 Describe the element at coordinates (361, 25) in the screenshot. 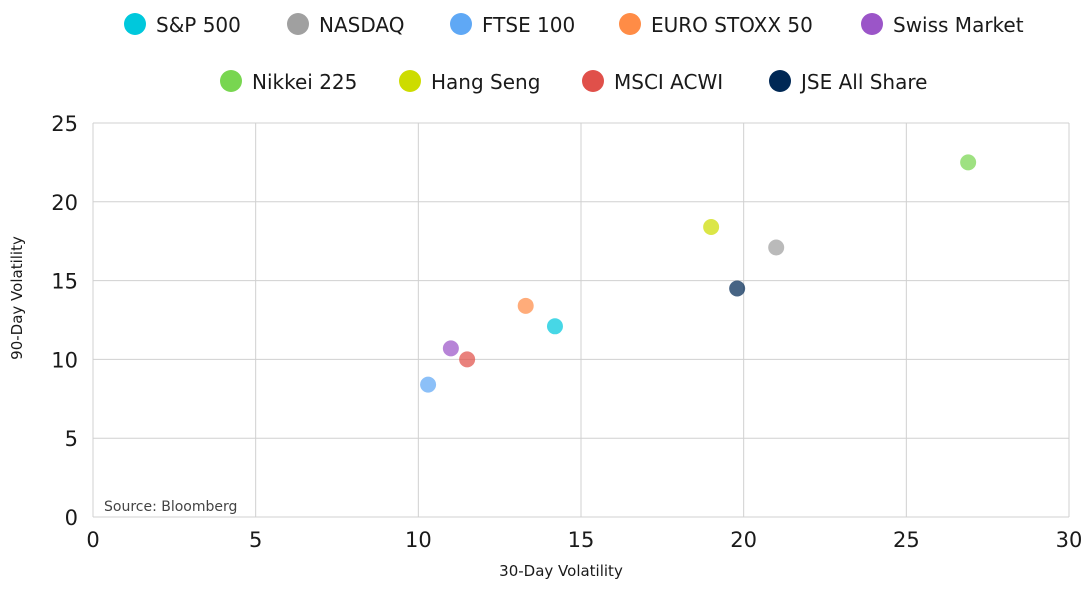

I see `legend-label: NASDAQ` at that location.